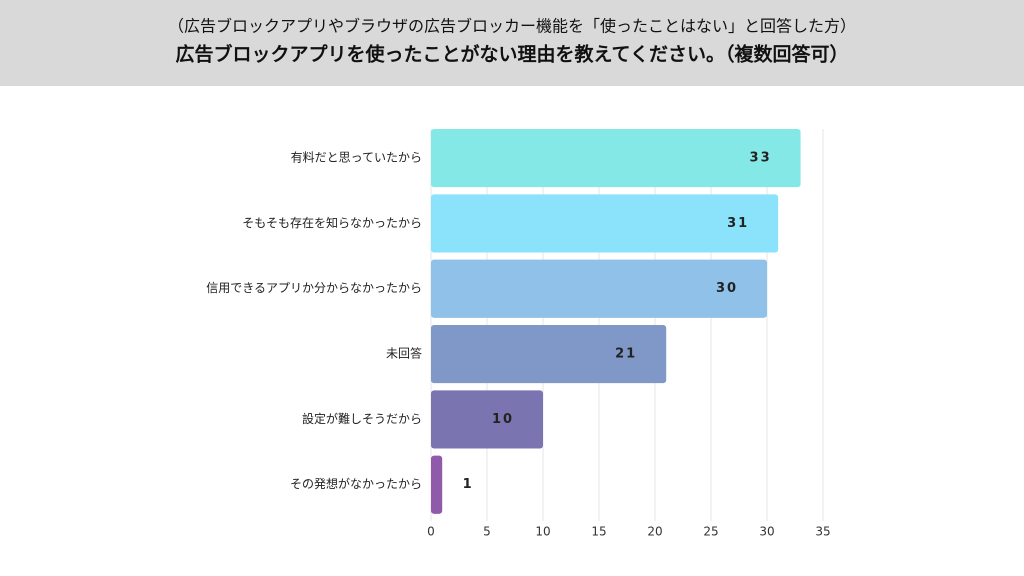 Image resolution: width=1024 pixels, height=576 pixels. What do you see at coordinates (356, 483) in the screenshot?
I see `y-tick-label: その発想がなかったから` at bounding box center [356, 483].